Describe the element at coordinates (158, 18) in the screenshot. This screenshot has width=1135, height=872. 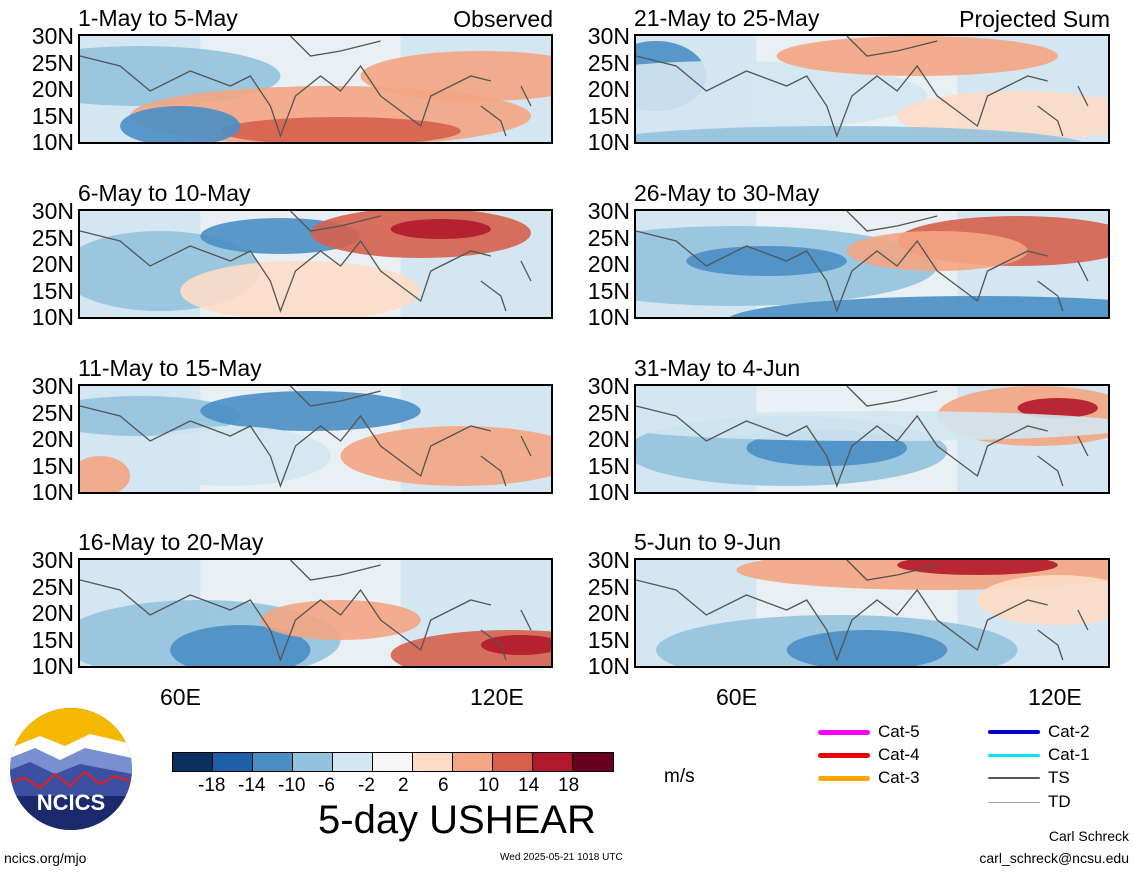
I see `panel-title: 1-May to 5-May` at that location.